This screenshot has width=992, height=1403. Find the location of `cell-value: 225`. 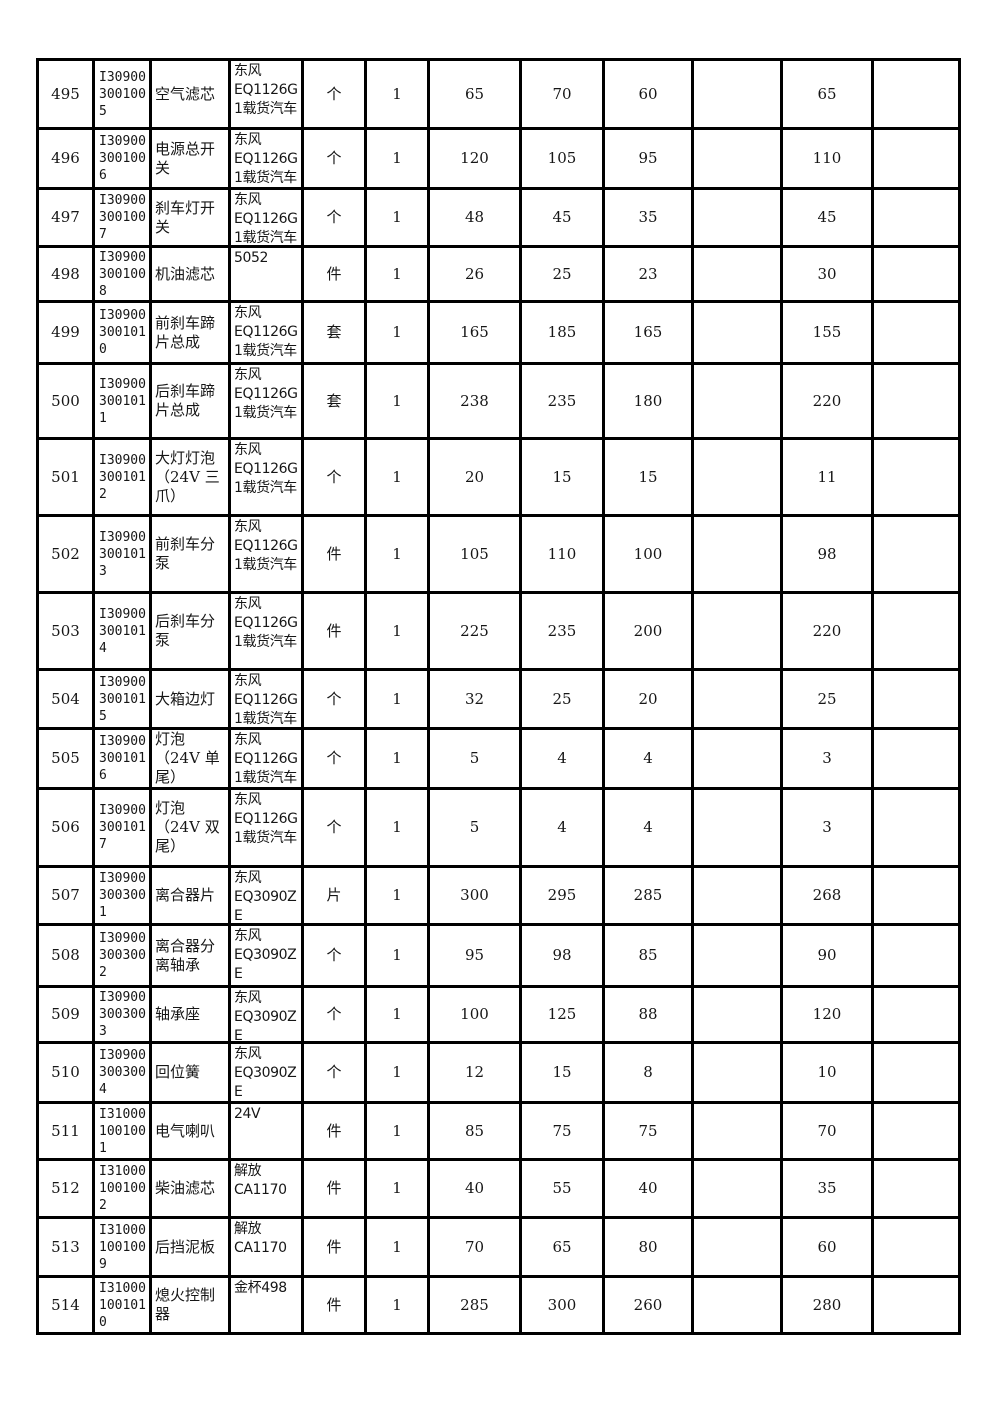

cell-value: 225 is located at coordinates (474, 630).